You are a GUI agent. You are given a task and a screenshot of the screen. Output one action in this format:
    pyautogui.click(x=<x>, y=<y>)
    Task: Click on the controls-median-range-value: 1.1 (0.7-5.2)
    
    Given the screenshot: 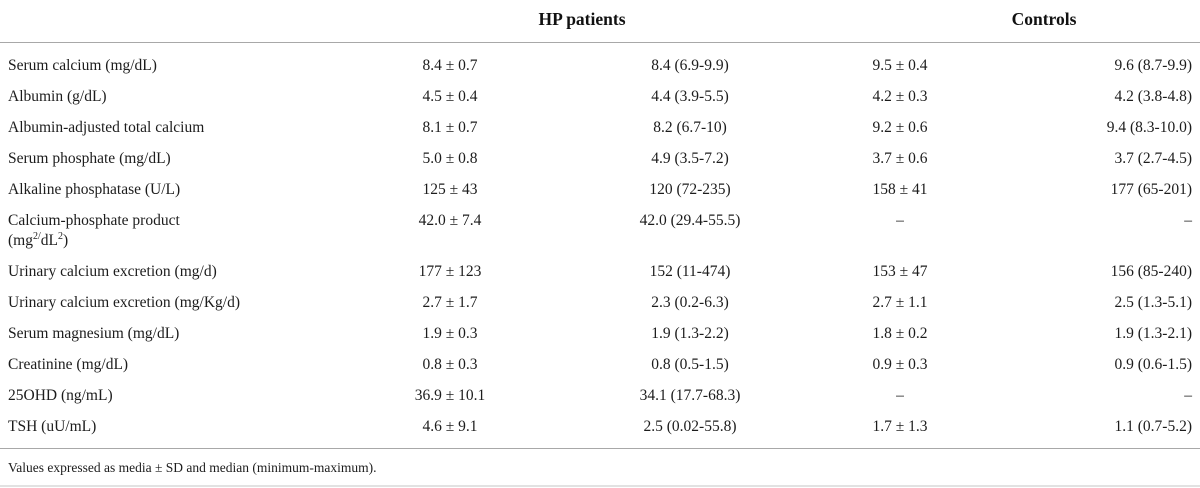 What is the action you would take?
    pyautogui.click(x=1153, y=426)
    